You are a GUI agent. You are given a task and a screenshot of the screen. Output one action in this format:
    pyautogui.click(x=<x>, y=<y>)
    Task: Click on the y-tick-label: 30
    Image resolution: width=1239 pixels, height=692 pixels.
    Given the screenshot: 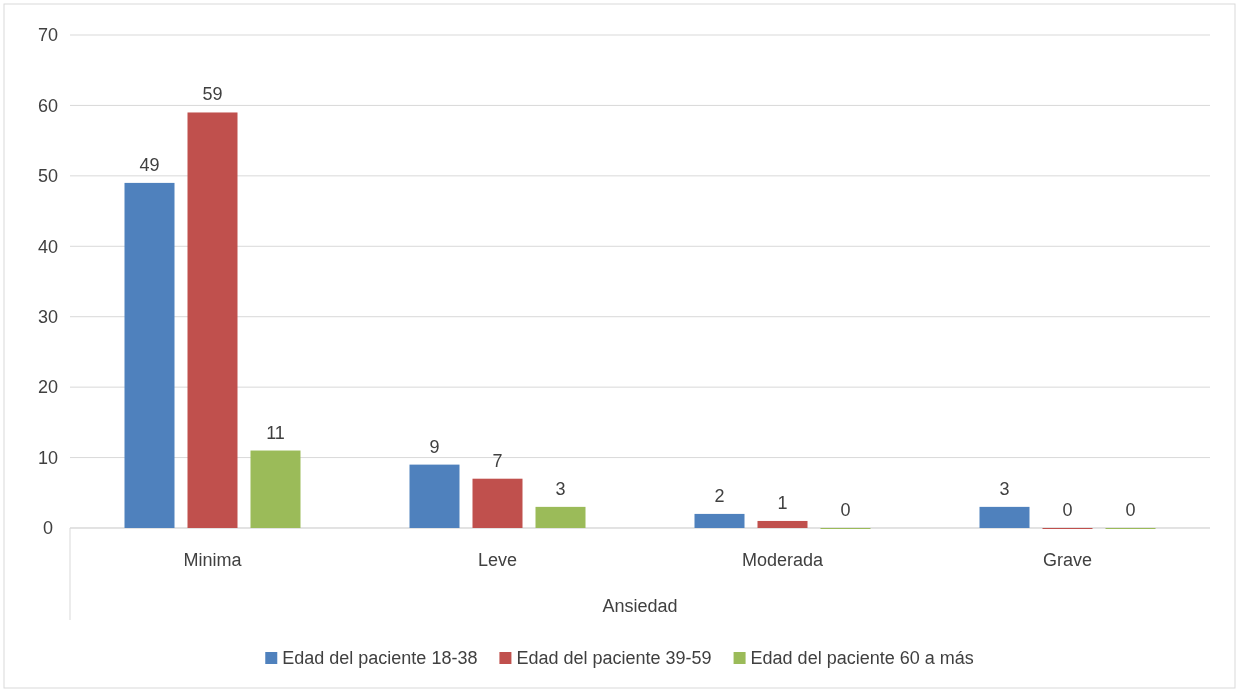 What is the action you would take?
    pyautogui.click(x=48, y=317)
    